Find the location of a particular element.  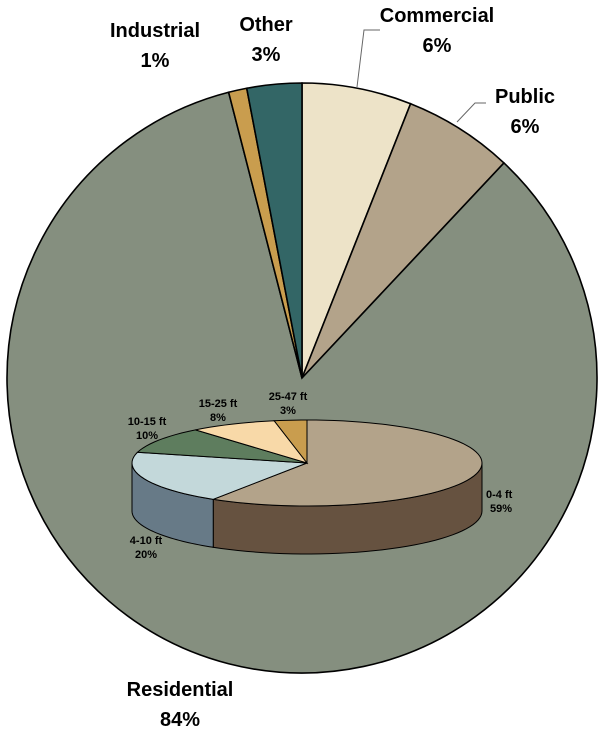

inset-slice-0-4-ft is located at coordinates (347, 463).